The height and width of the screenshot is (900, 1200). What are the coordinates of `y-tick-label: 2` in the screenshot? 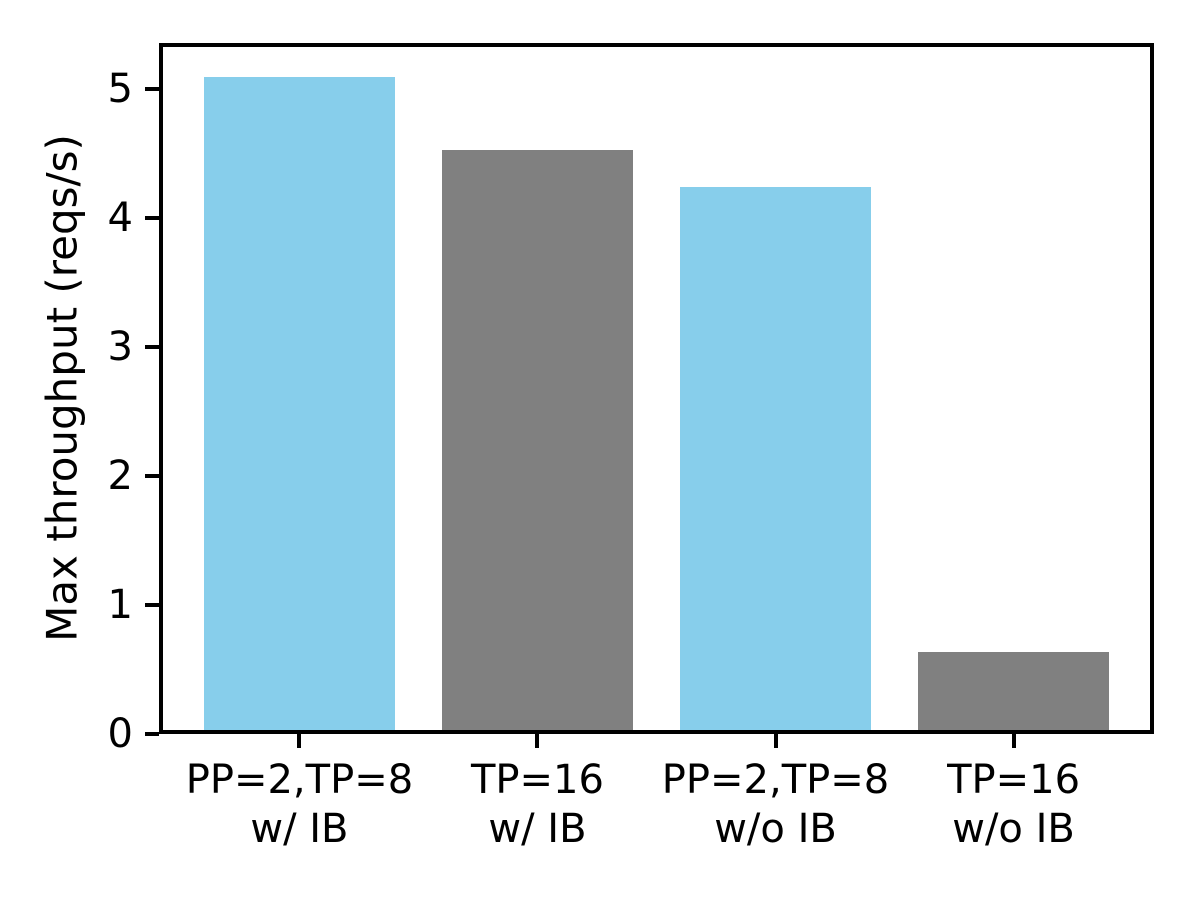 It's located at (120, 476).